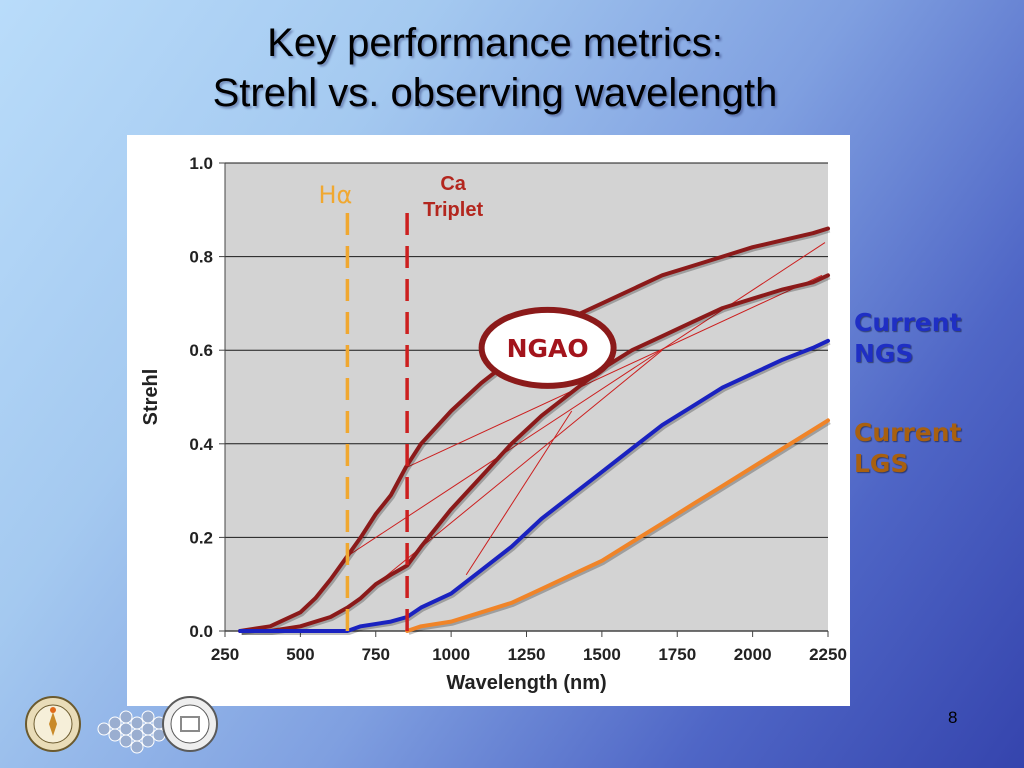 The width and height of the screenshot is (1024, 768). Describe the element at coordinates (495, 43) in the screenshot. I see `title-line-1: Key performance metrics:` at that location.